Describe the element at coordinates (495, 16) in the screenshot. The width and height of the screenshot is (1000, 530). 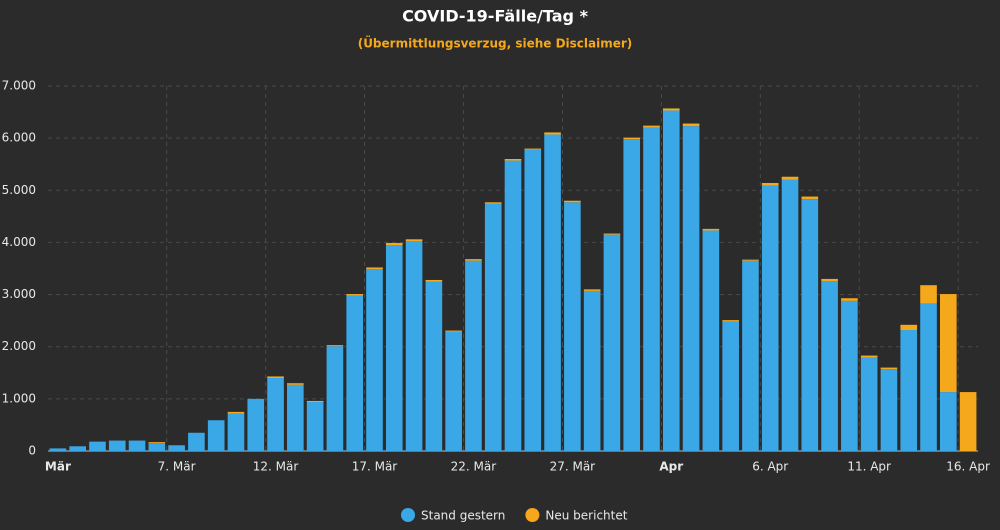
I see `chart-title: COVID-19-Fälle/Tag *` at that location.